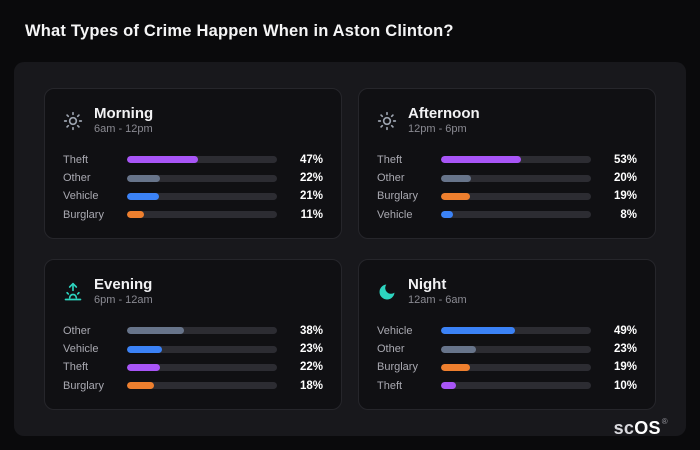 Image resolution: width=700 pixels, height=450 pixels. Describe the element at coordinates (625, 385) in the screenshot. I see `crime-percent-value: 10%` at that location.